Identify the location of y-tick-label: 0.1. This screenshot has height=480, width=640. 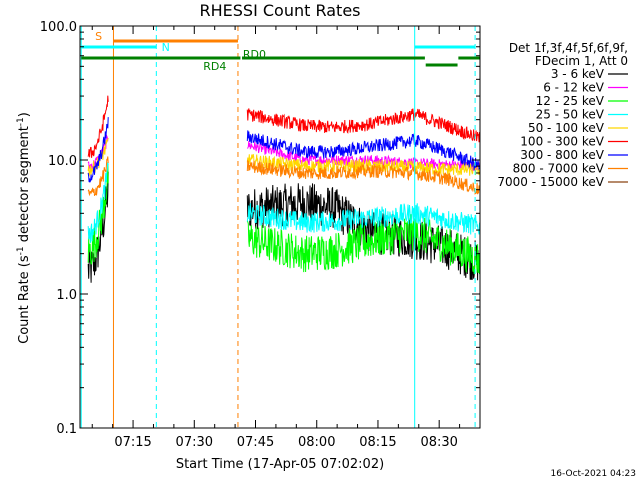
(66, 429).